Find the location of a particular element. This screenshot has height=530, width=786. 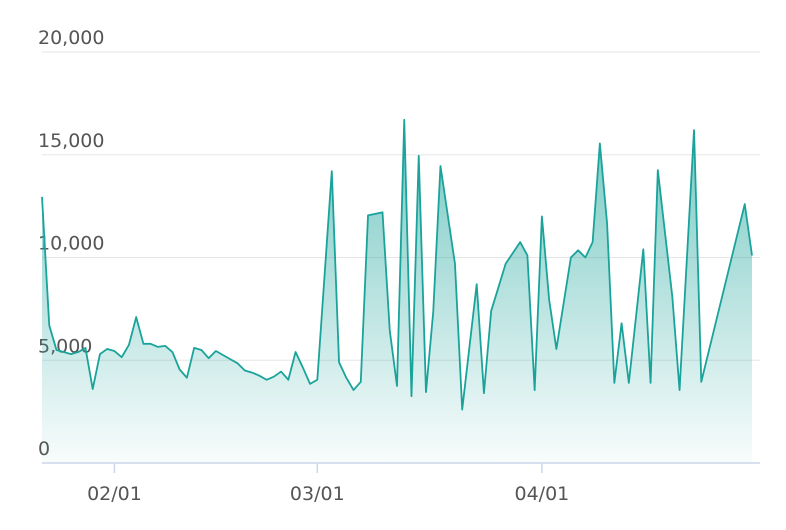

y-tick-label: 20,000 is located at coordinates (71, 38).